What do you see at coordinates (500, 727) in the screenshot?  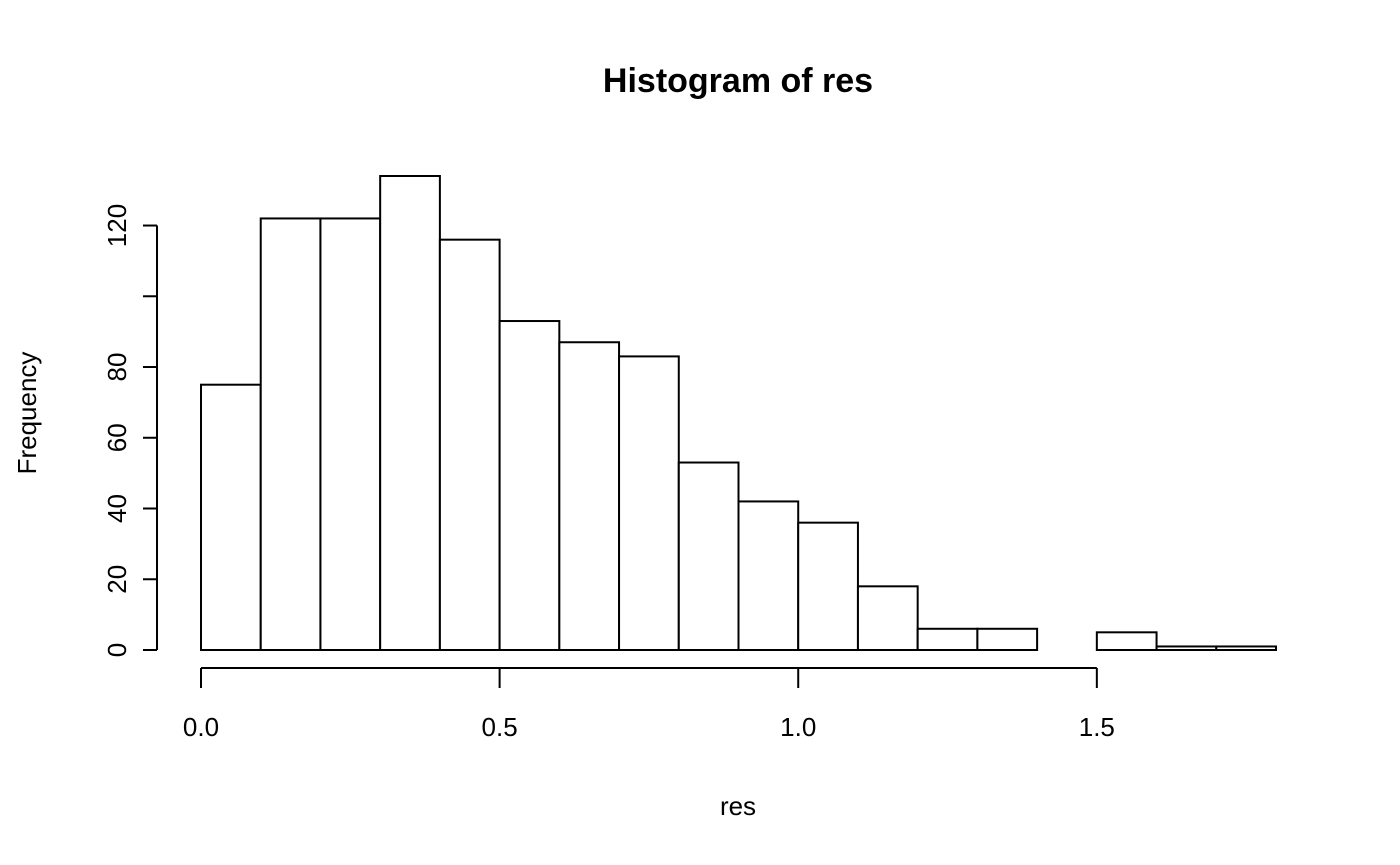 I see `x-tick-label: 0.5` at bounding box center [500, 727].